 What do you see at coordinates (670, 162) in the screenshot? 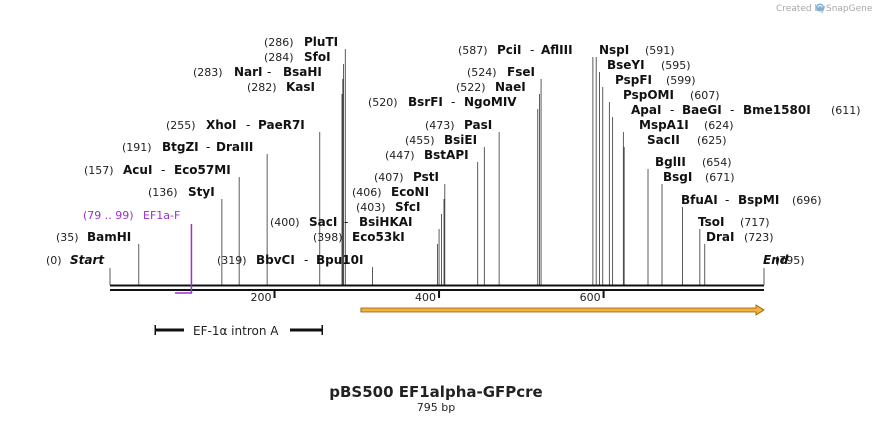
I see `site-name: BglII` at bounding box center [670, 162].